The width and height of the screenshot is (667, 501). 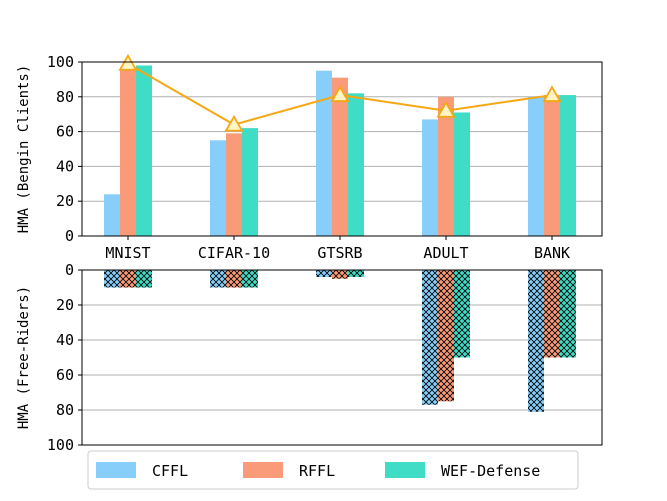 I want to click on legend-swatch-cffl, so click(x=116, y=470).